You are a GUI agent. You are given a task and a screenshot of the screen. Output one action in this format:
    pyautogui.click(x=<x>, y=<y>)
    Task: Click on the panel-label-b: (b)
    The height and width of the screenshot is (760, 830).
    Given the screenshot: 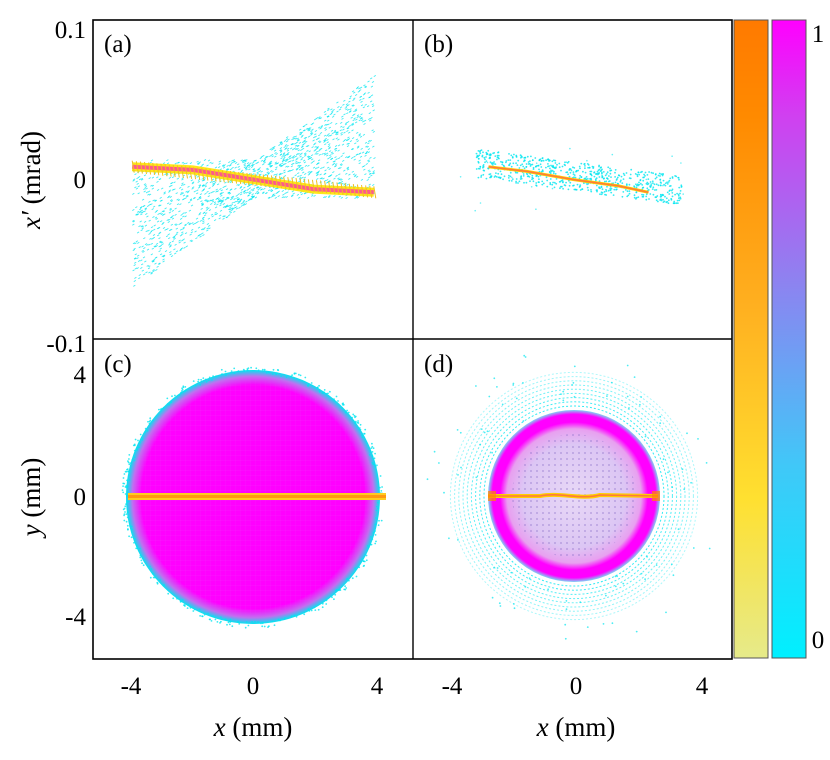 What is the action you would take?
    pyautogui.click(x=438, y=44)
    